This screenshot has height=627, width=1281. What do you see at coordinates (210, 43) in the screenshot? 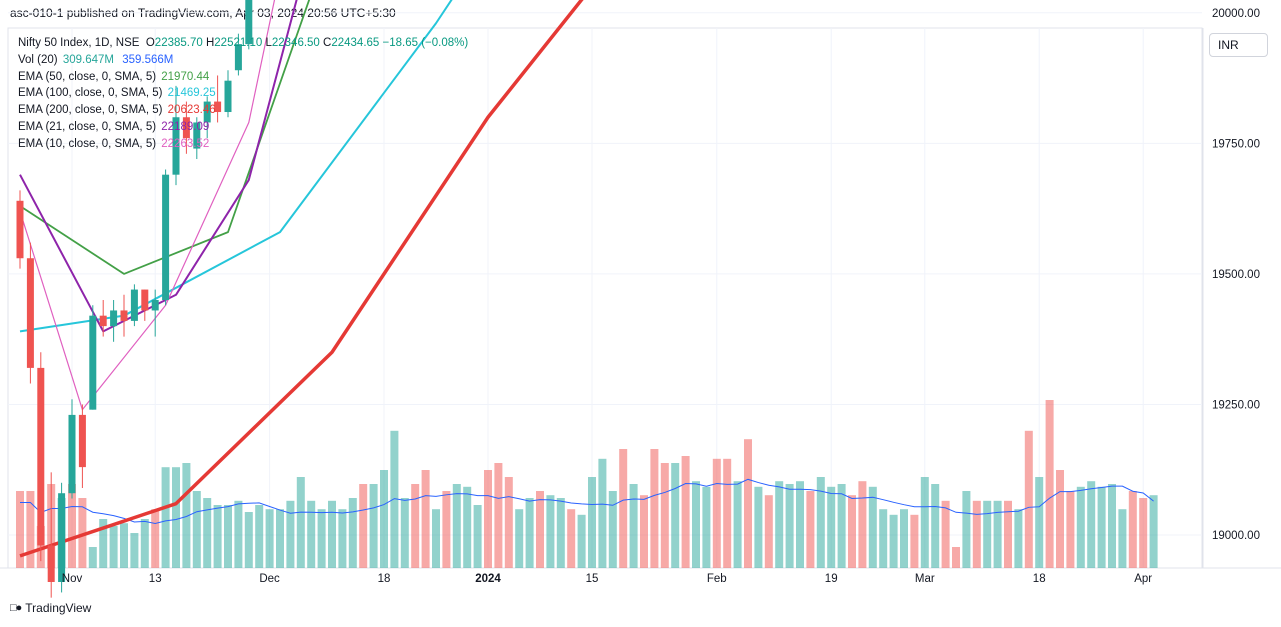
I see `legend-high-key: H` at bounding box center [210, 43].